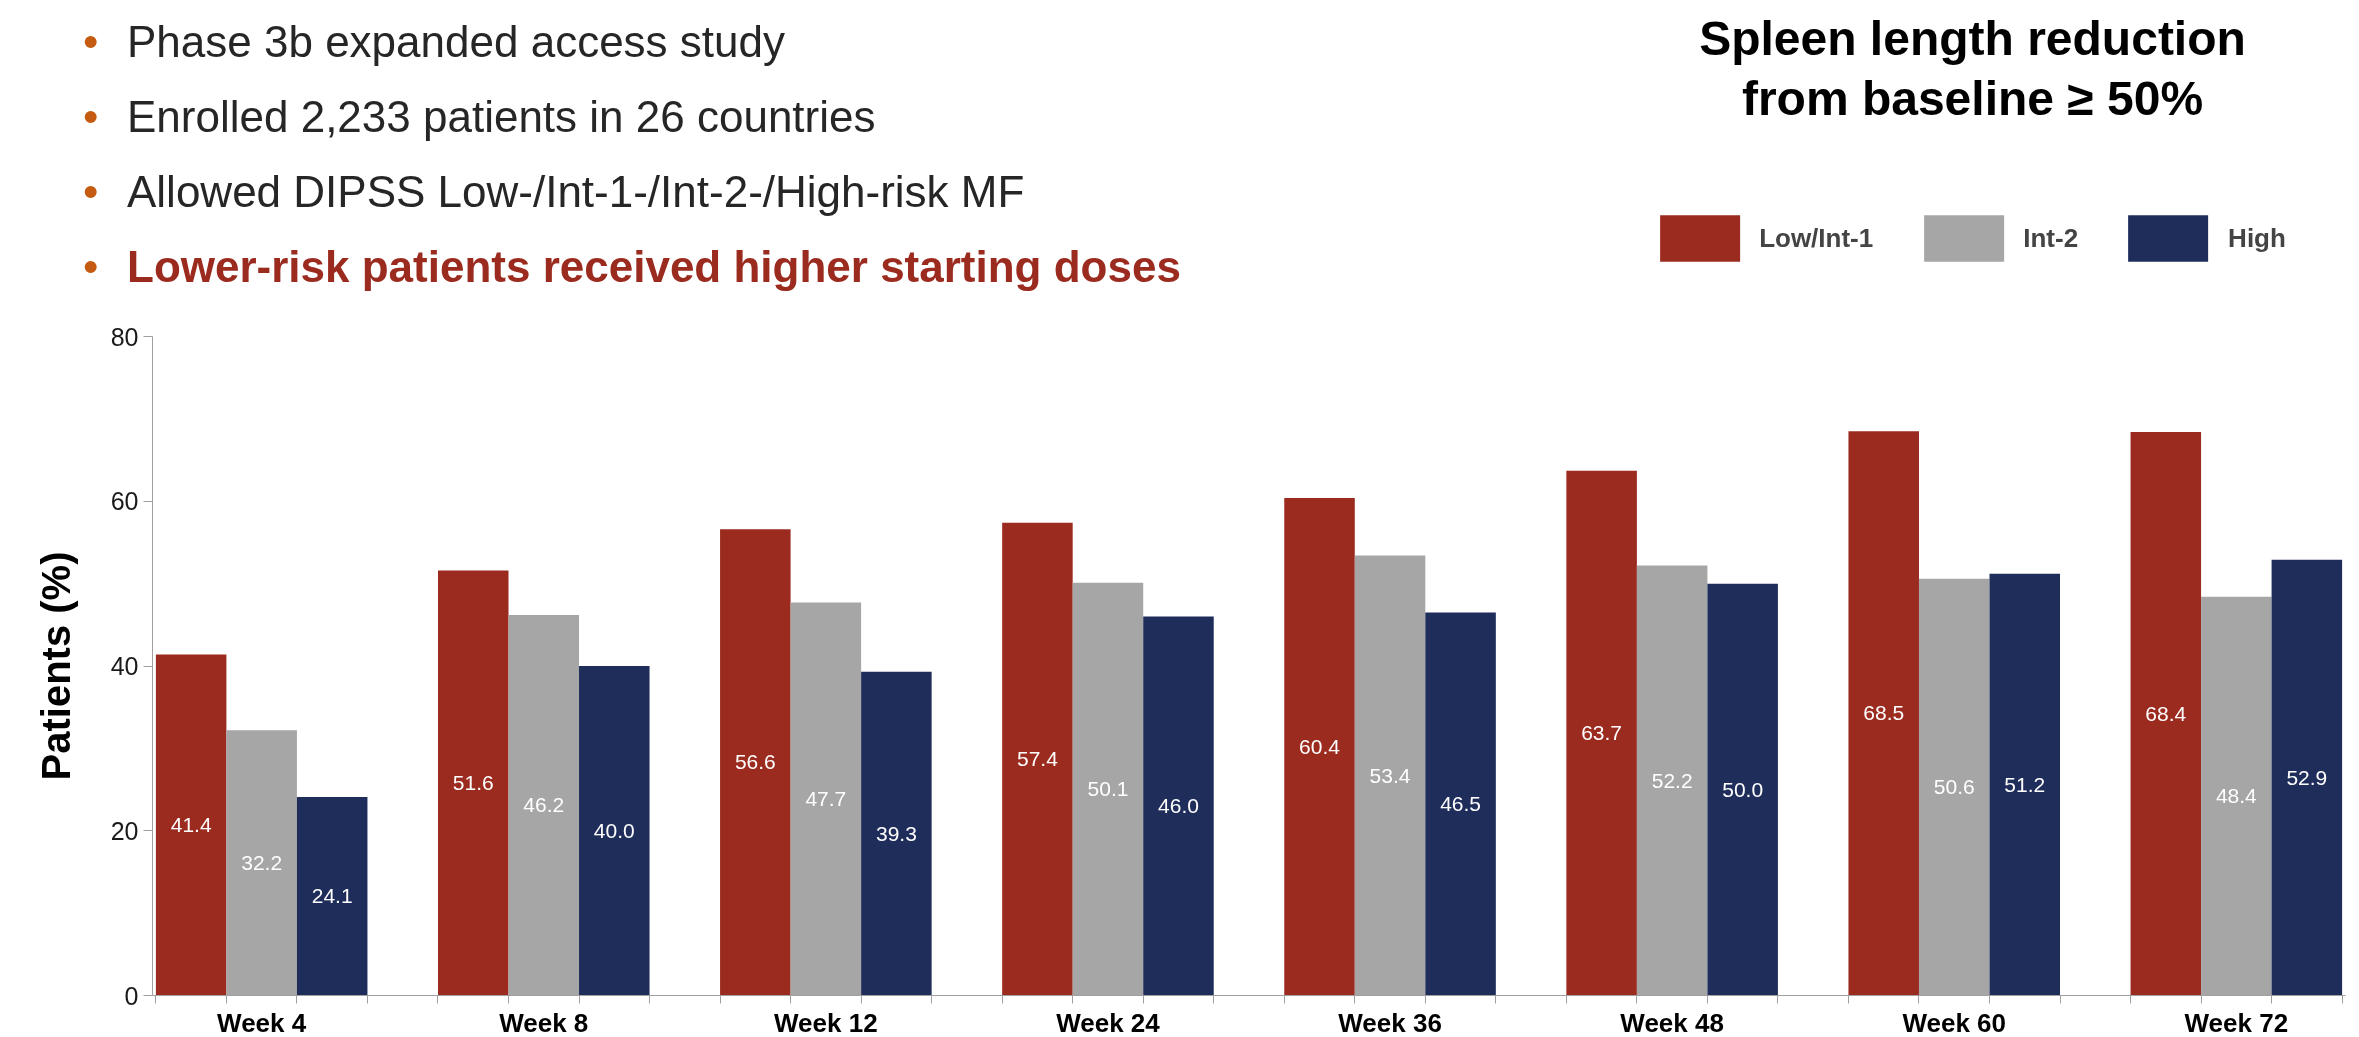 The image size is (2359, 1037). I want to click on x-tick-label: Week 60, so click(1954, 1022).